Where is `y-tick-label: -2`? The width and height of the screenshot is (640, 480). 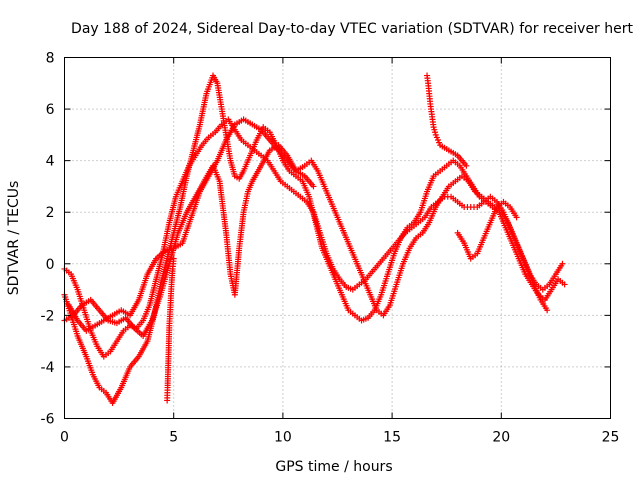 y-tick-label: -2 is located at coordinates (48, 316).